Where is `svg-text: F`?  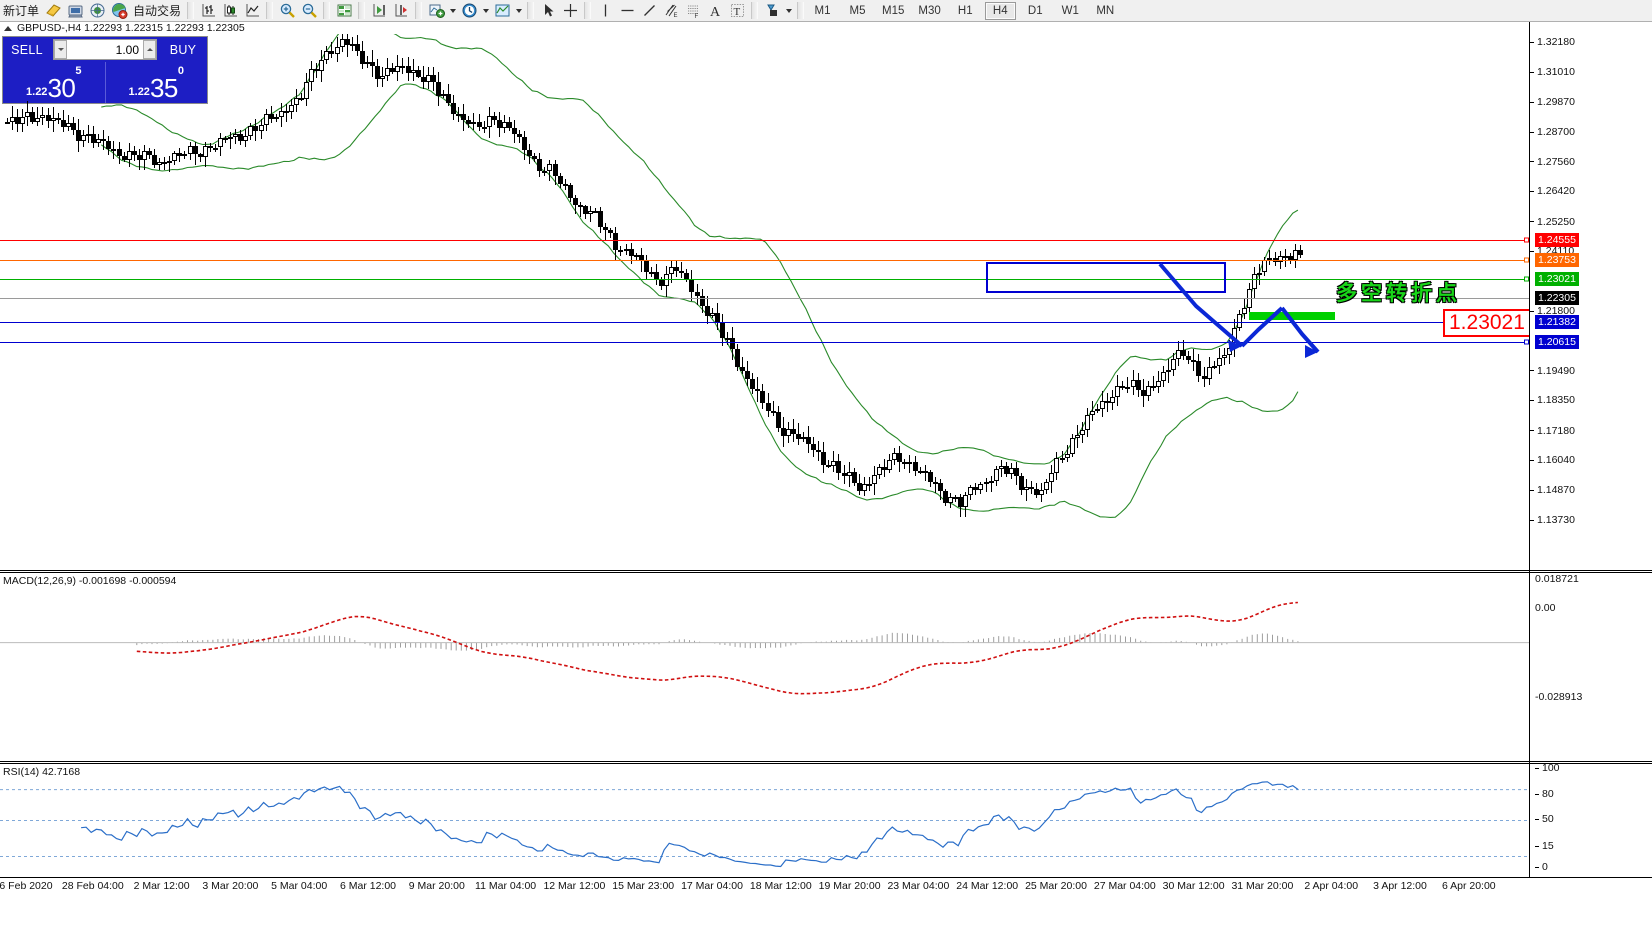
svg-text: F is located at coordinates (696, 16).